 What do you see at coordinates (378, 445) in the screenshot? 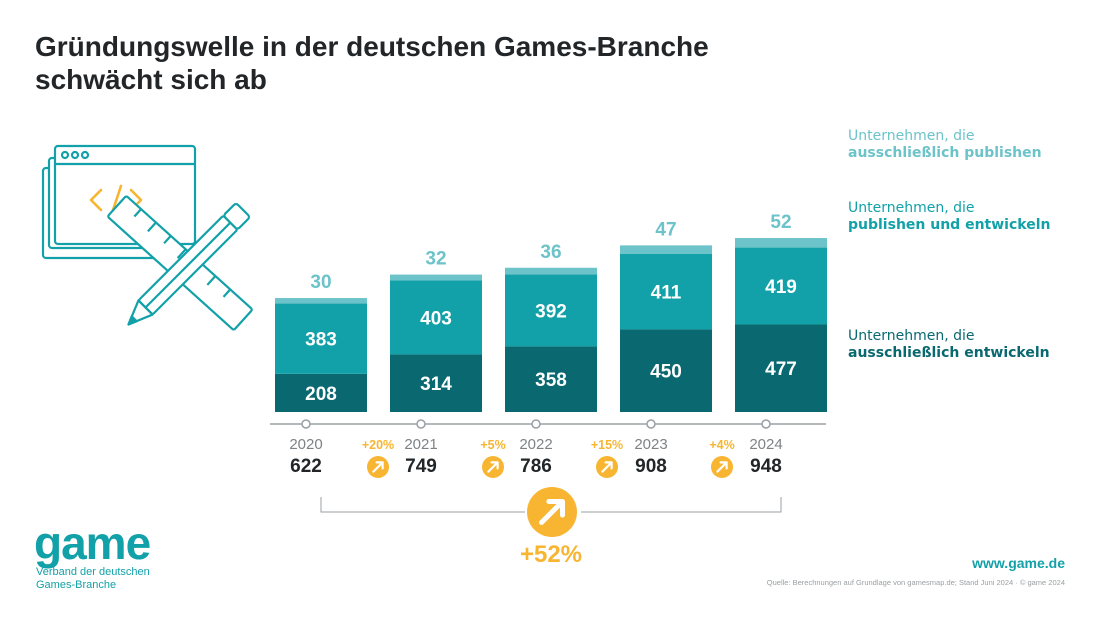
I see `growth-label: +20%` at bounding box center [378, 445].